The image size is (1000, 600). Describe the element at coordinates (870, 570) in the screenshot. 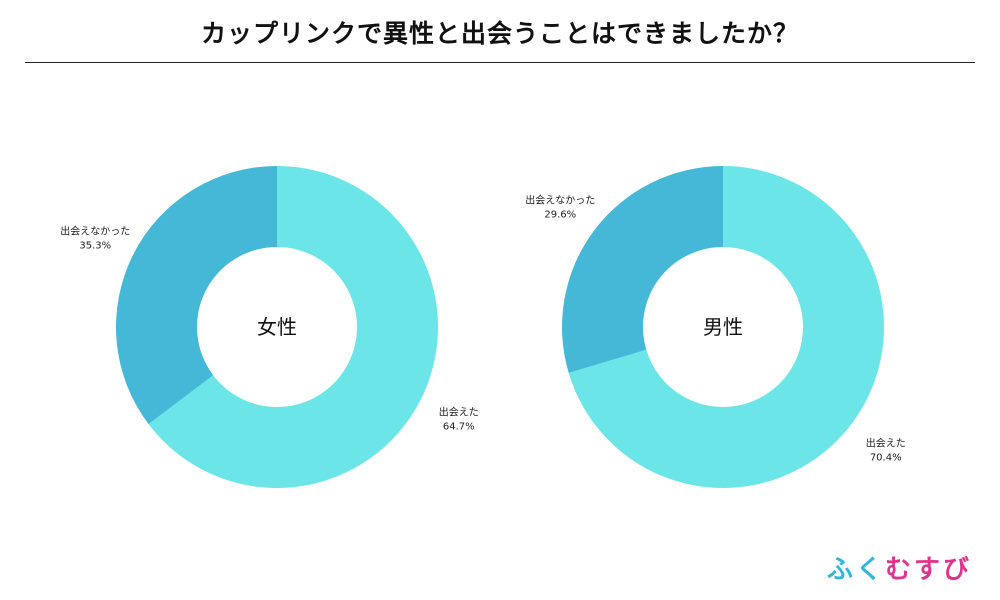

I see `logo-char: く` at that location.